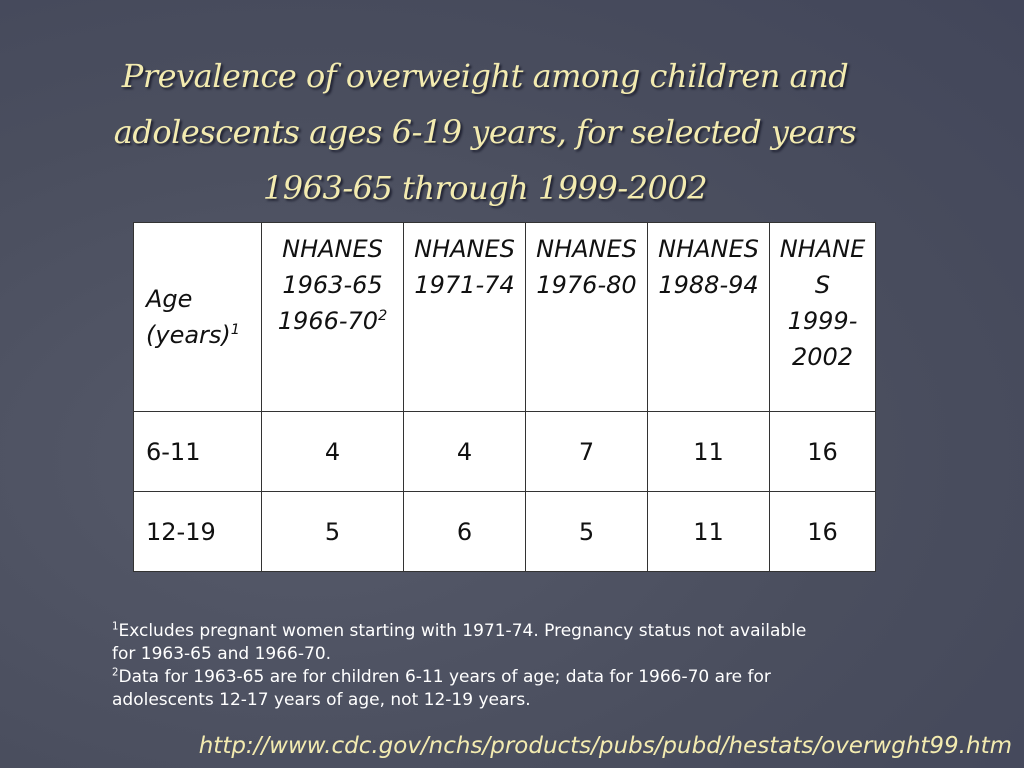 This screenshot has height=768, width=1024. What do you see at coordinates (188, 317) in the screenshot?
I see `header-text: Age (years)` at bounding box center [188, 317].